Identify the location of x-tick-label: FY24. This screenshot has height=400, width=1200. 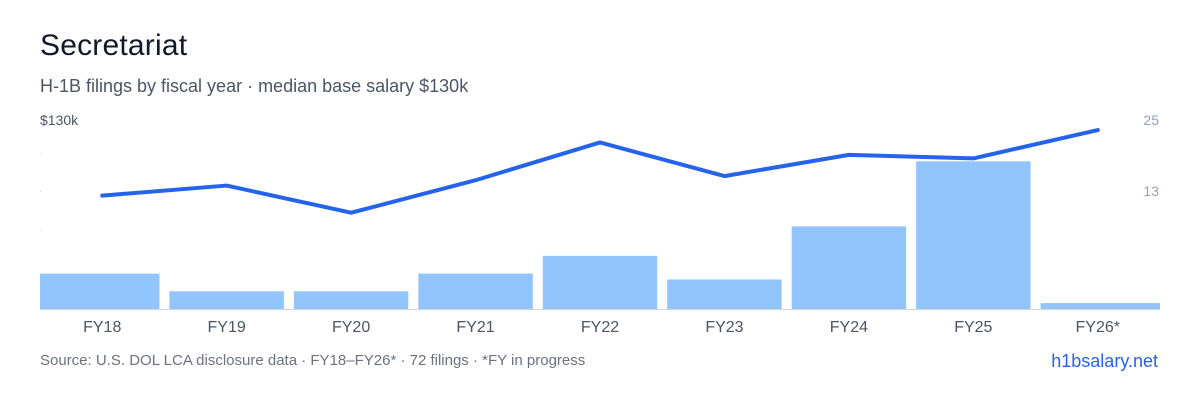
(849, 327).